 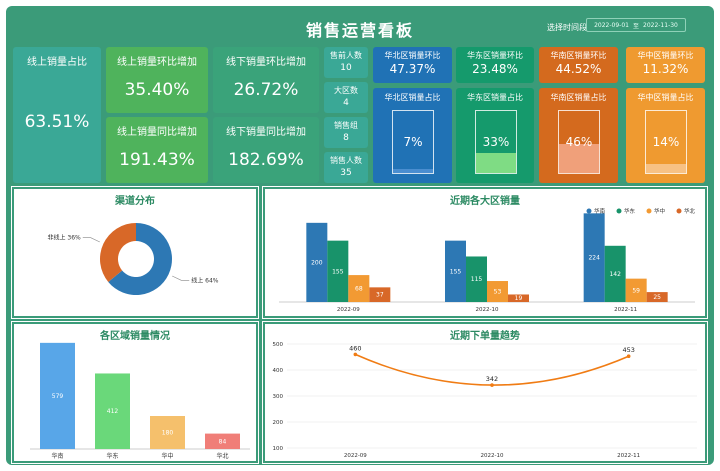 I want to click on offline-yoy-card: 线下销量同比增加 182.69%, so click(x=266, y=150).